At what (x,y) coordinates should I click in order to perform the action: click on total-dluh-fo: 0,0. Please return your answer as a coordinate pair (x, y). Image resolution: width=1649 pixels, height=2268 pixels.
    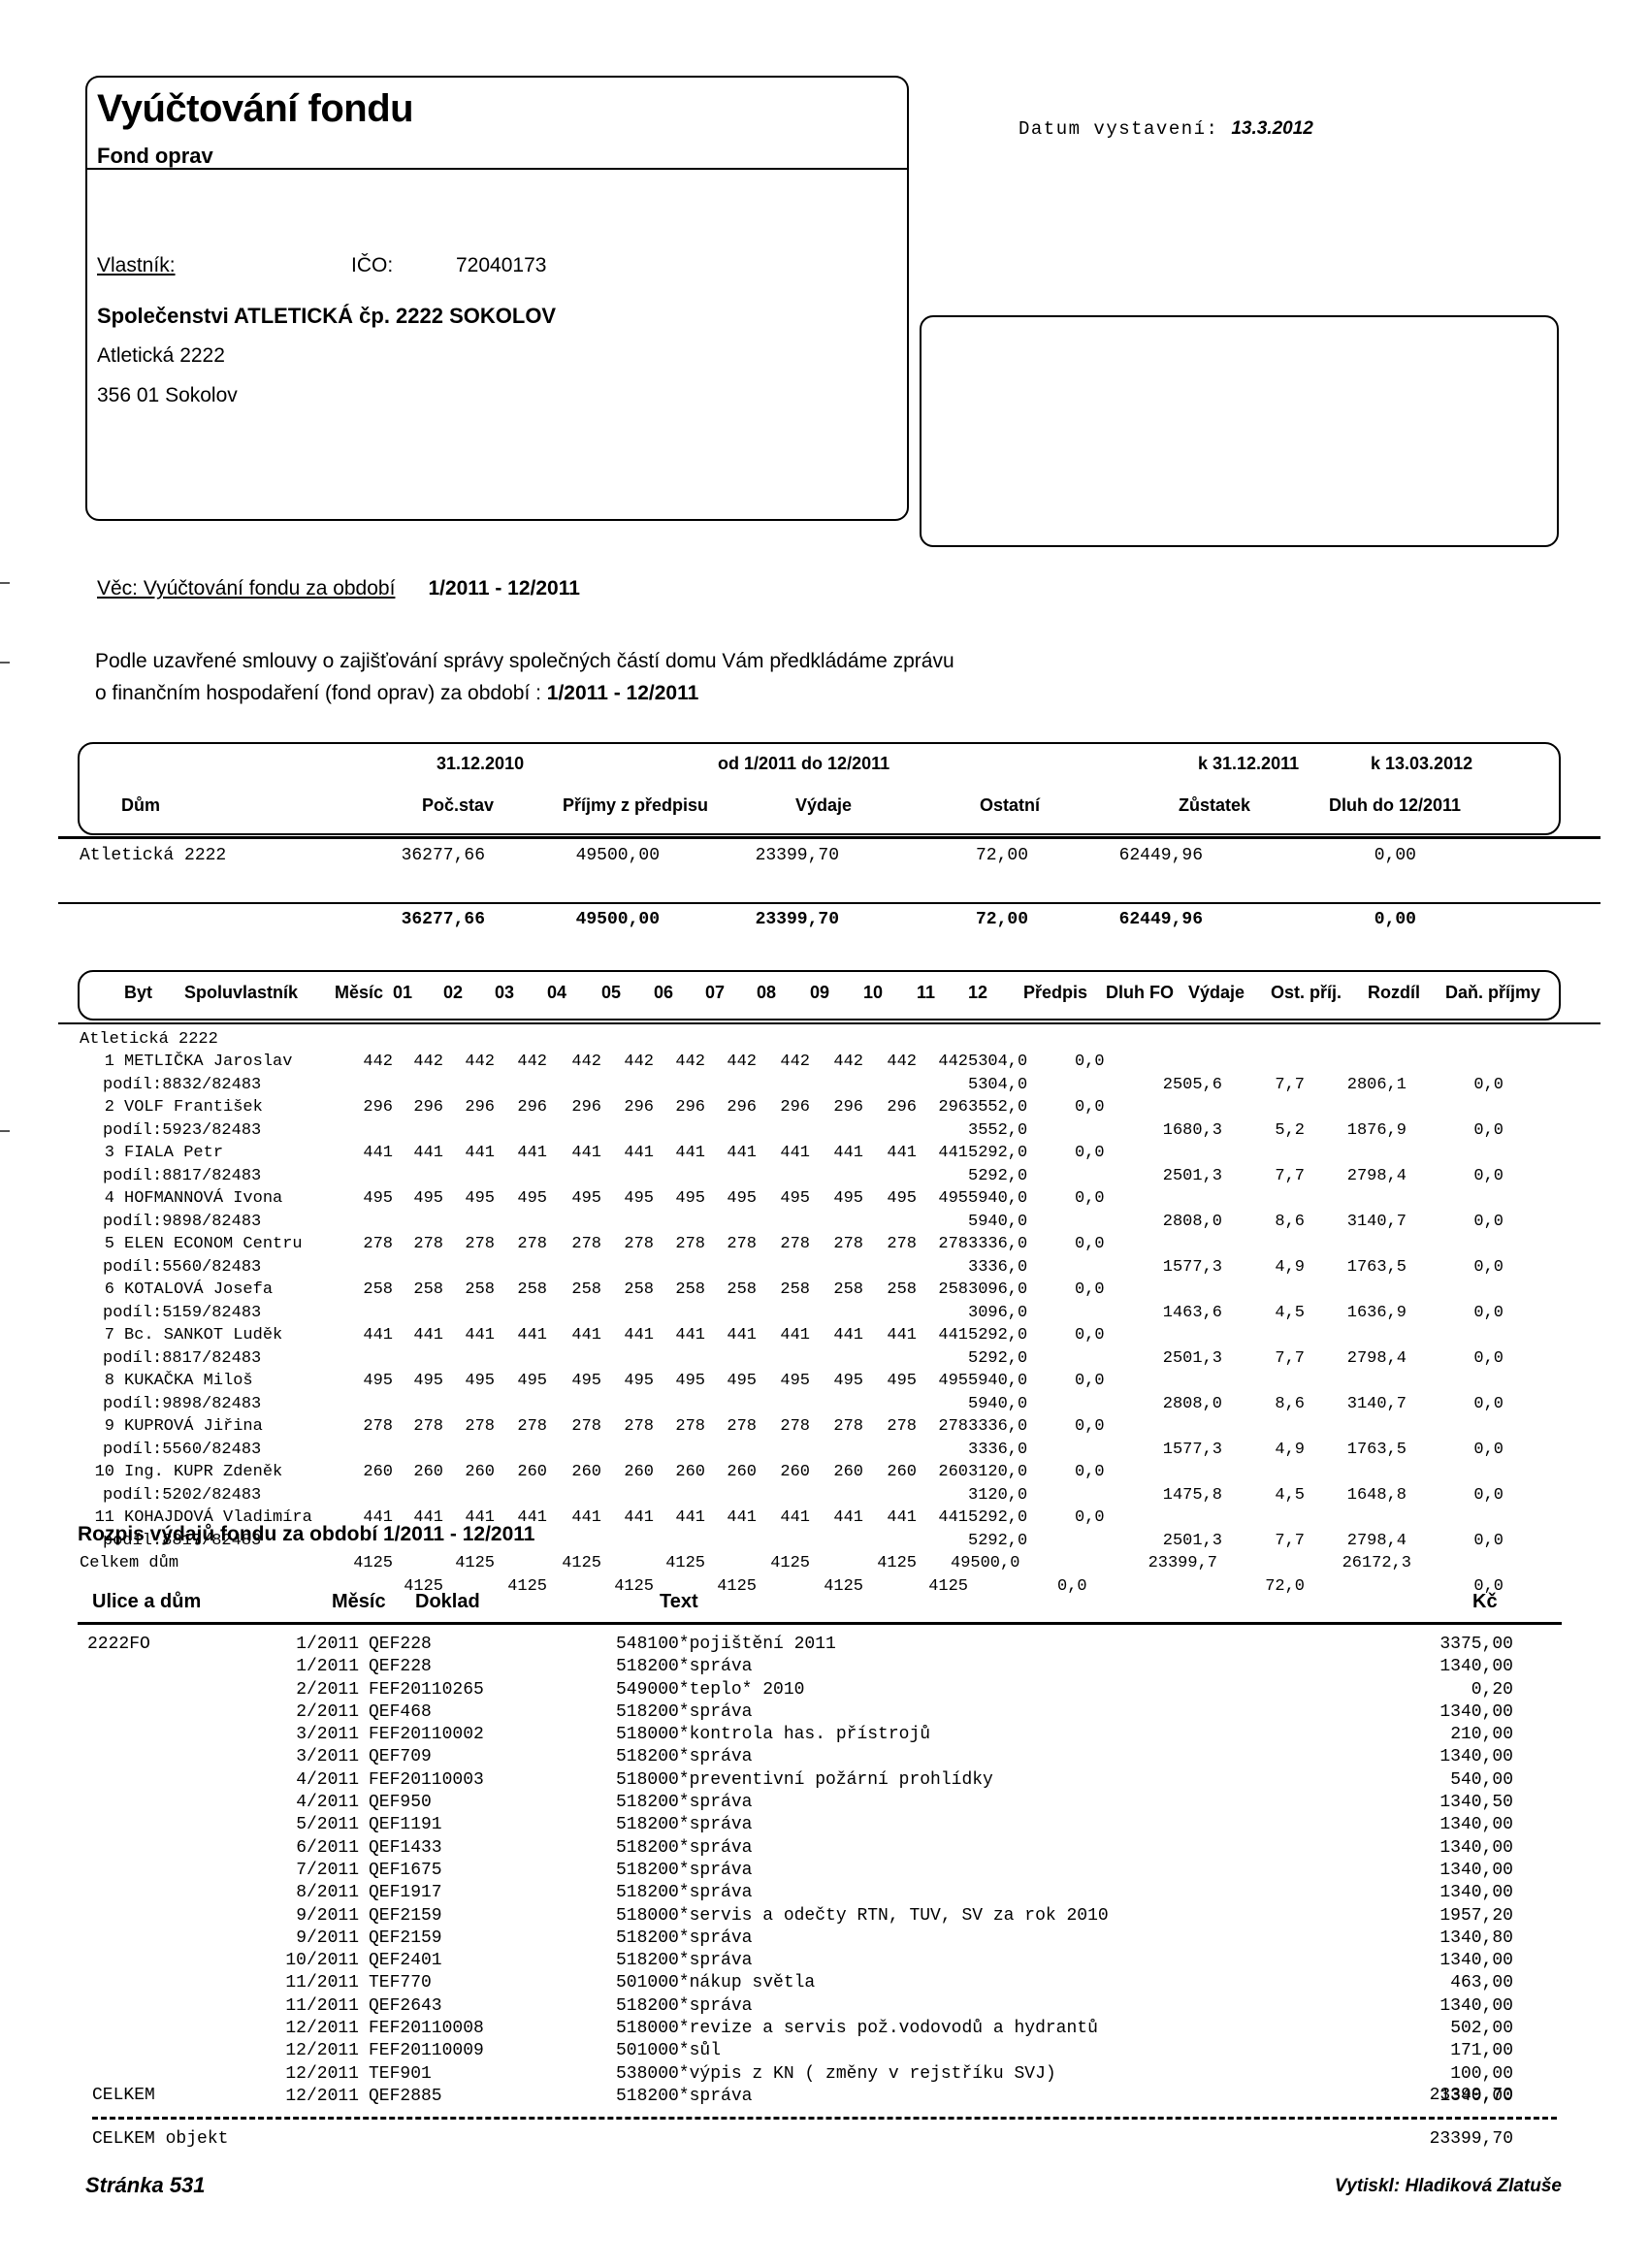
    Looking at the image, I should click on (1072, 1586).